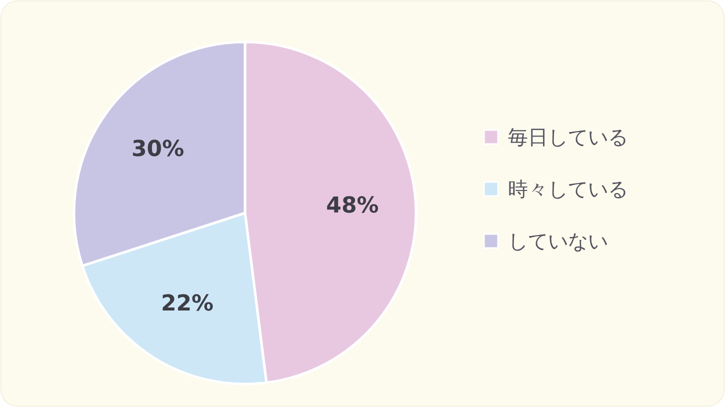  I want to click on legend-label: 毎日している, so click(568, 137).